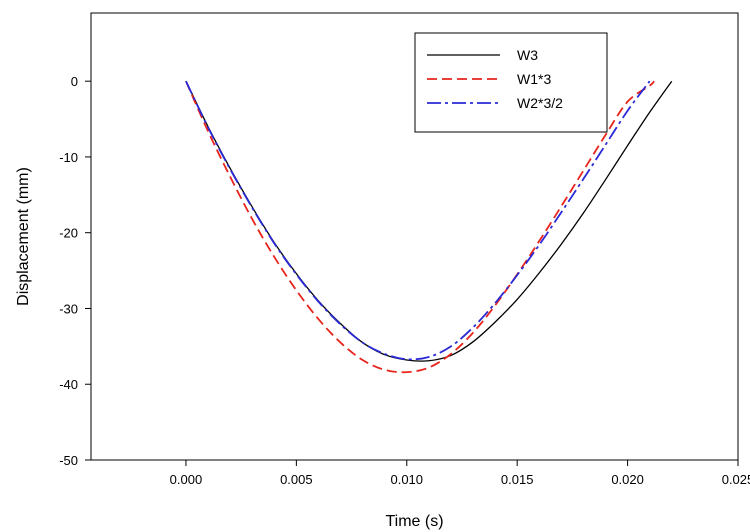  What do you see at coordinates (186, 479) in the screenshot?
I see `x-tick-label: 0.000` at bounding box center [186, 479].